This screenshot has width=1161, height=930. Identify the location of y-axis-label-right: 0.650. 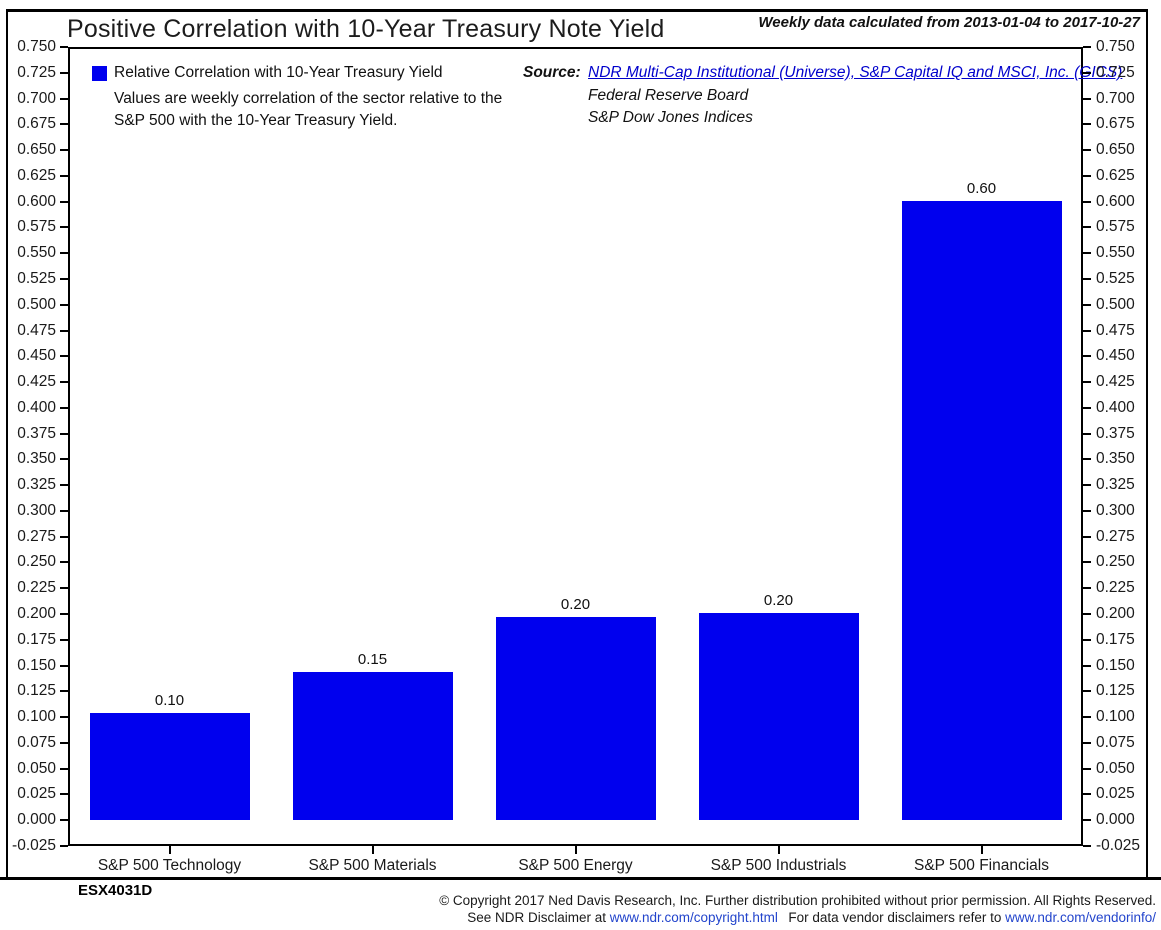
(1115, 150).